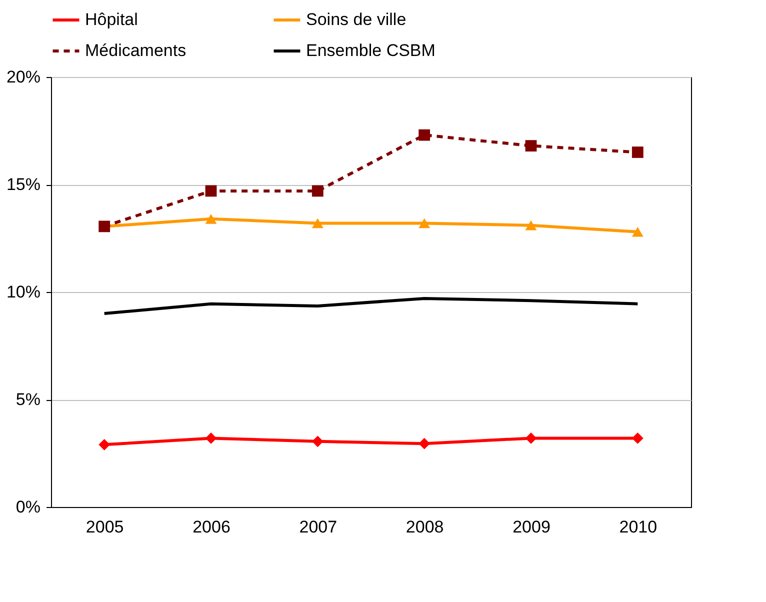 The image size is (766, 602). I want to click on legend-label: Soins de ville, so click(356, 19).